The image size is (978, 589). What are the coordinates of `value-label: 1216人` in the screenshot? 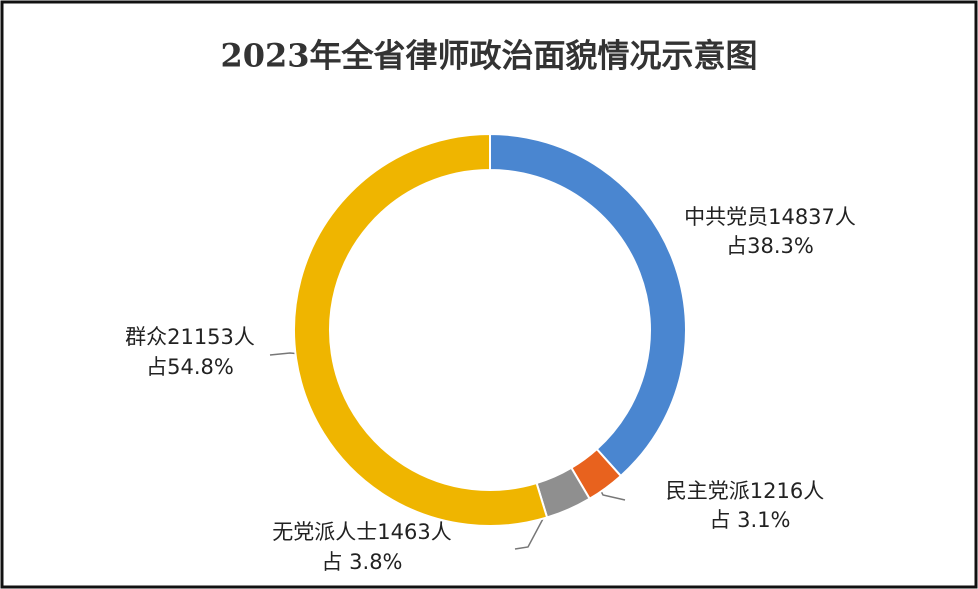 It's located at (787, 491).